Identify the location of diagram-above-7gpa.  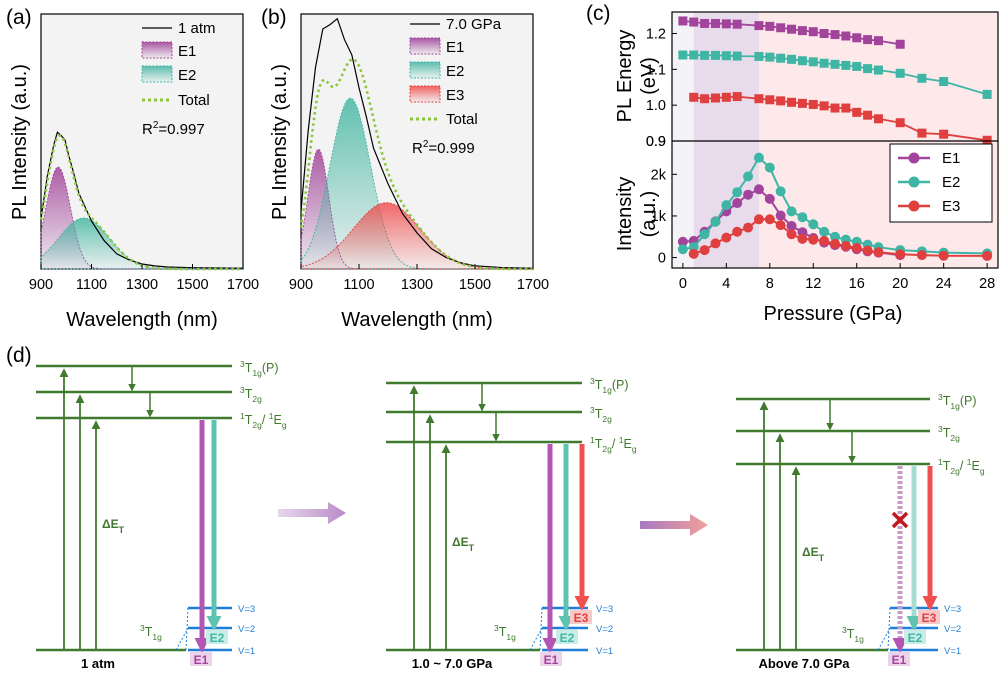
(837, 525).